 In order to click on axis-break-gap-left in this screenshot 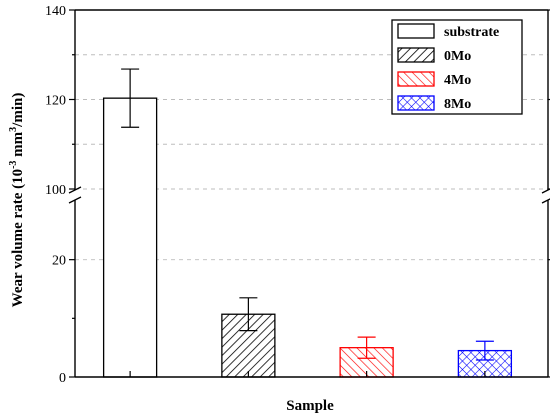, I will do `click(75, 195)`.